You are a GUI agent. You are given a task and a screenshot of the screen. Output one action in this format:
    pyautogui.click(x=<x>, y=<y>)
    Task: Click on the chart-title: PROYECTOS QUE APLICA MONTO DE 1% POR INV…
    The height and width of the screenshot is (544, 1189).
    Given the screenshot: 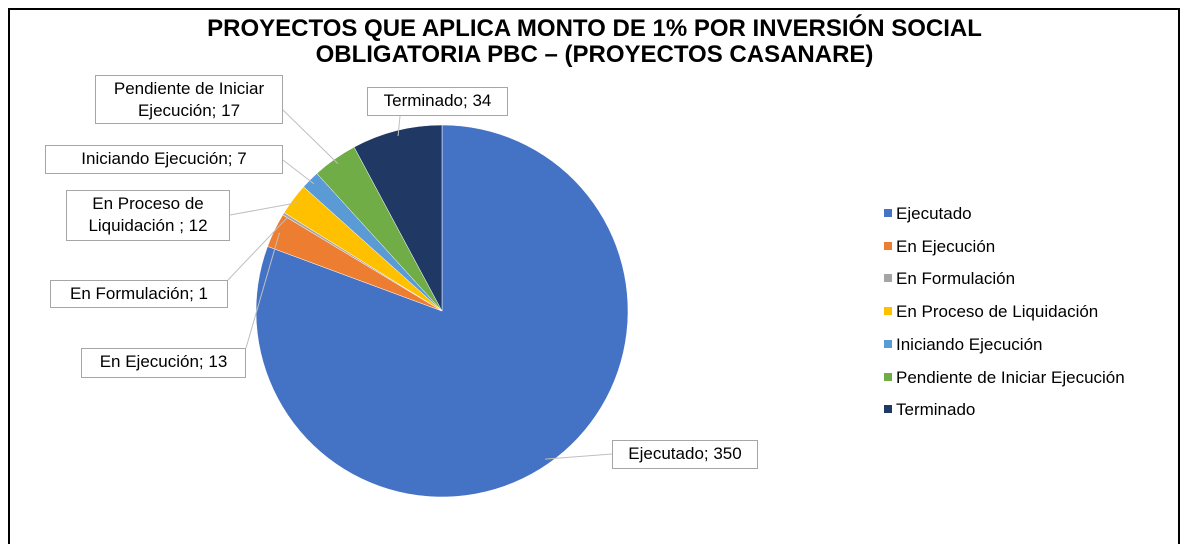 What is the action you would take?
    pyautogui.click(x=594, y=41)
    